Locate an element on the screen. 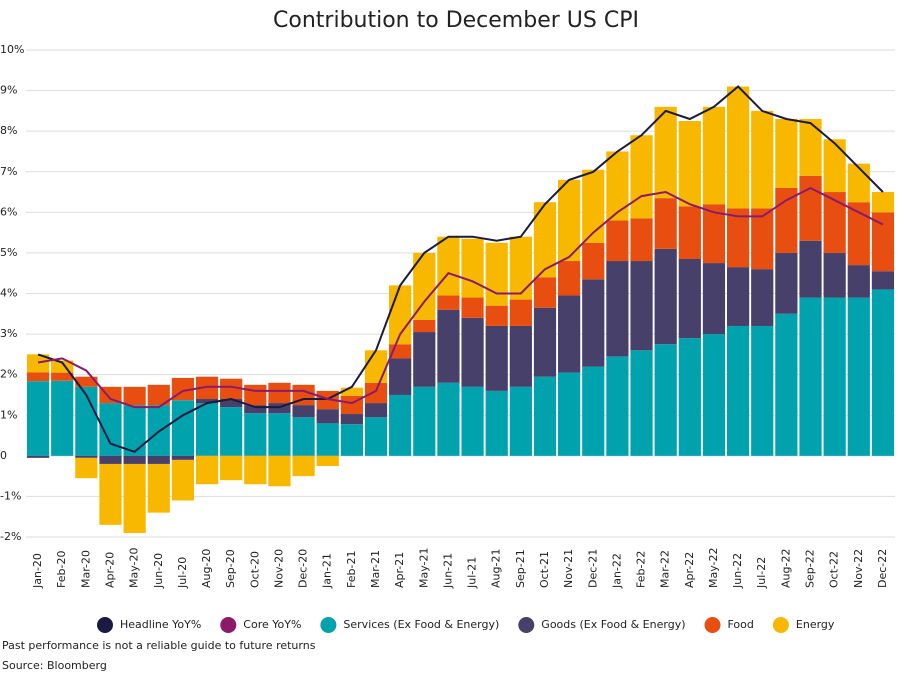 Image resolution: width=900 pixels, height=682 pixels. x-tick-label: Oct-22 is located at coordinates (834, 569).